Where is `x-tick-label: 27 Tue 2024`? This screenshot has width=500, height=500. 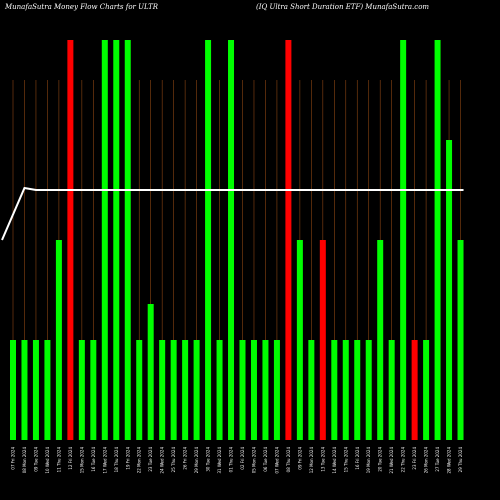
x-tick-label: 27 Tue 2024 is located at coordinates (437, 459).